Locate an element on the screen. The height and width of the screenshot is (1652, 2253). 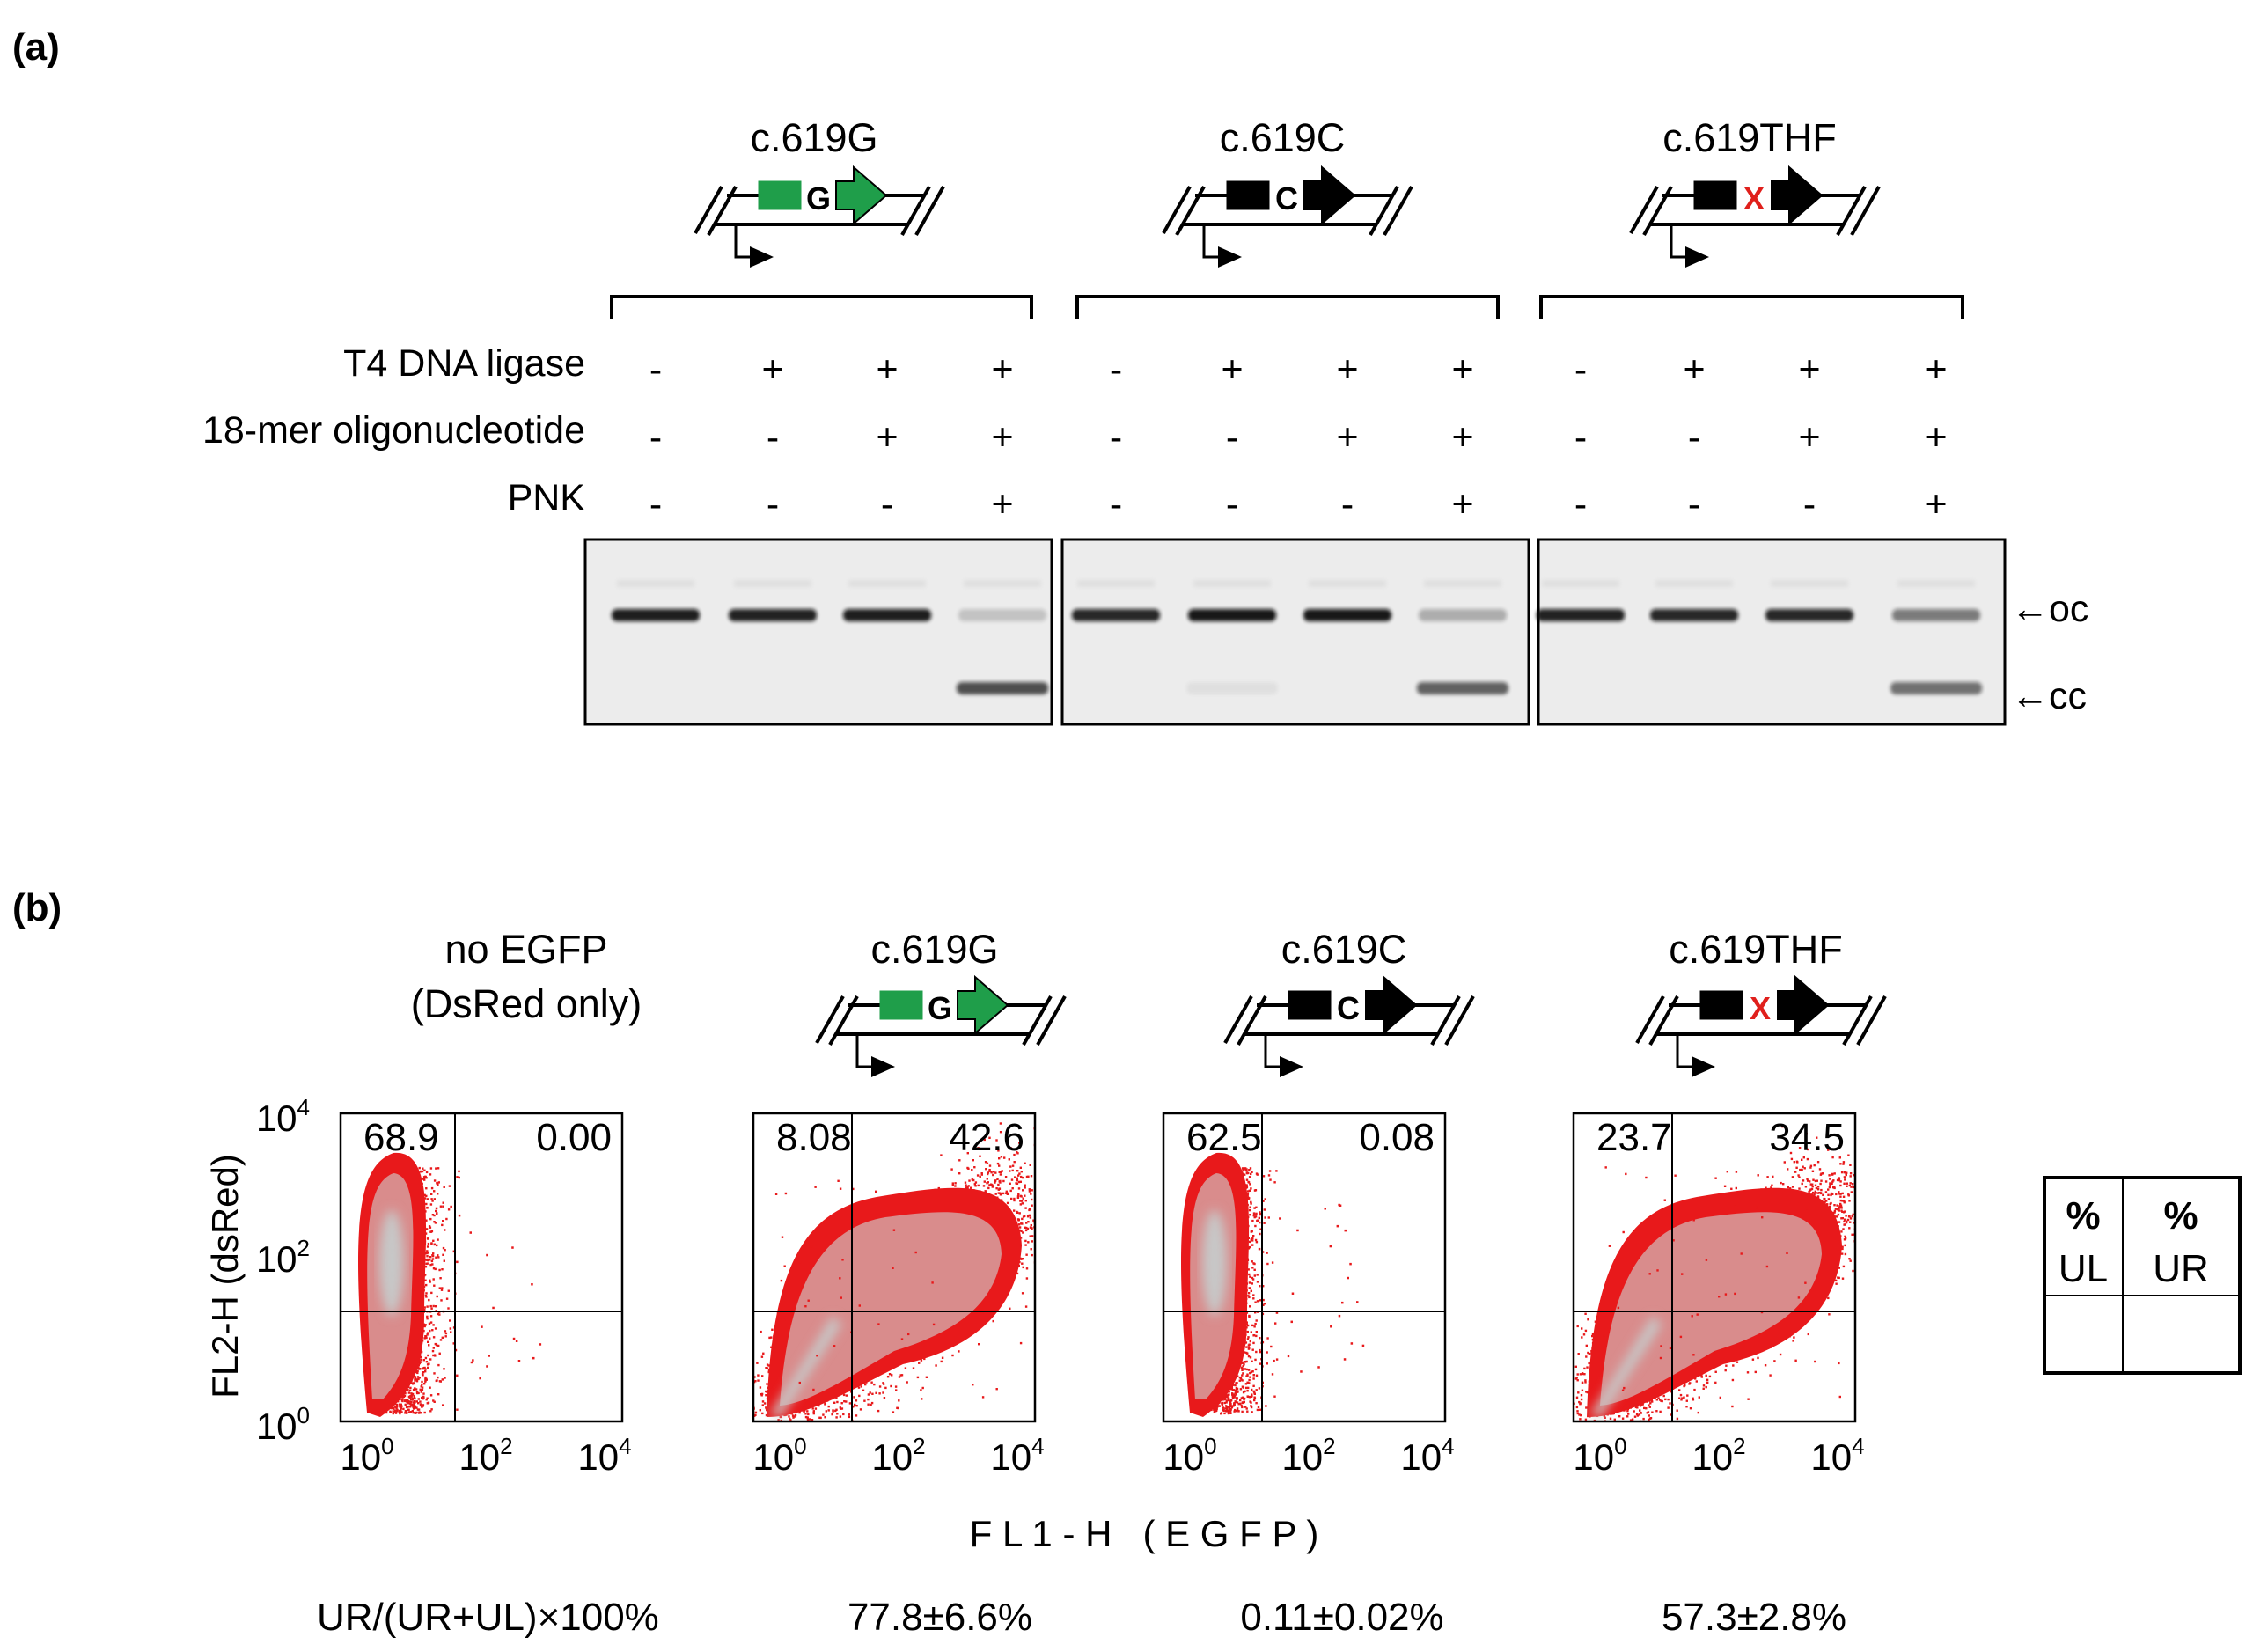
ul-percent-2: 62.5 is located at coordinates (1224, 1137).